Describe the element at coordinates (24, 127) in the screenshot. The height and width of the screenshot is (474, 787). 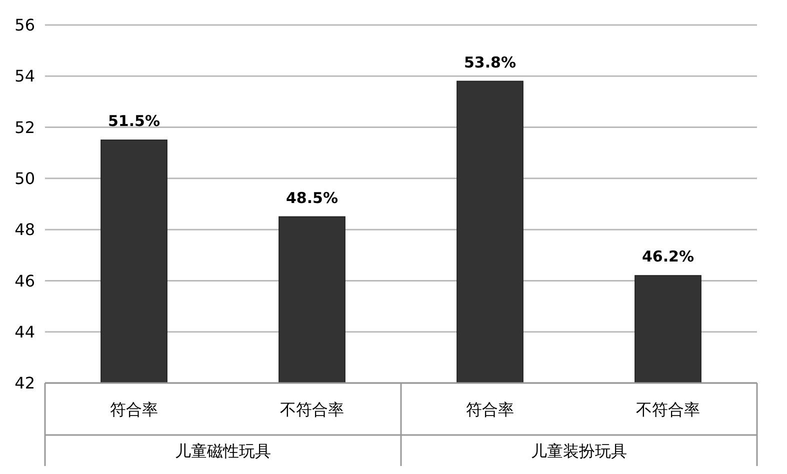
I see `y-tick-label: 52` at that location.